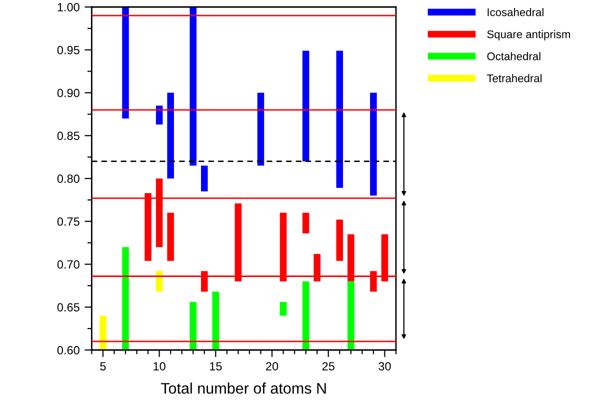 Image resolution: width=595 pixels, height=412 pixels. Describe the element at coordinates (68, 264) in the screenshot. I see `y-tick-label: 0.70` at that location.